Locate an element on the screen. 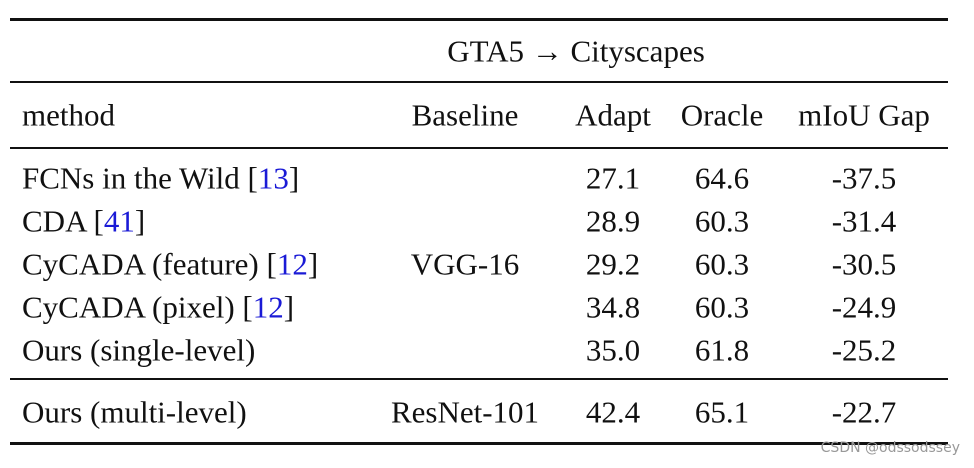 The width and height of the screenshot is (974, 468). column-header: Adapt is located at coordinates (613, 115).